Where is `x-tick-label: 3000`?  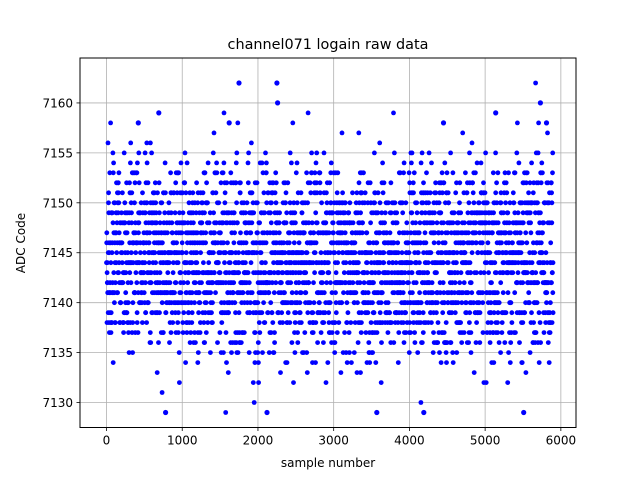
x-tick-label: 3000 is located at coordinates (333, 441).